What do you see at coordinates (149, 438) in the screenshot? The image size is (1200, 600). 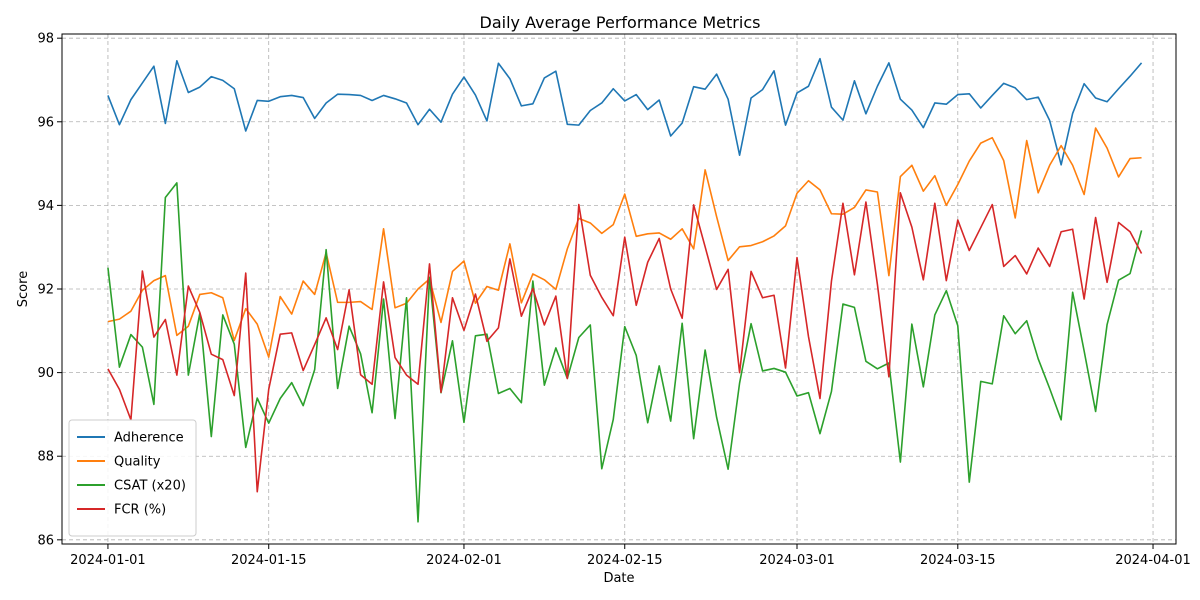 I see `legend-entry: Adherence` at bounding box center [149, 438].